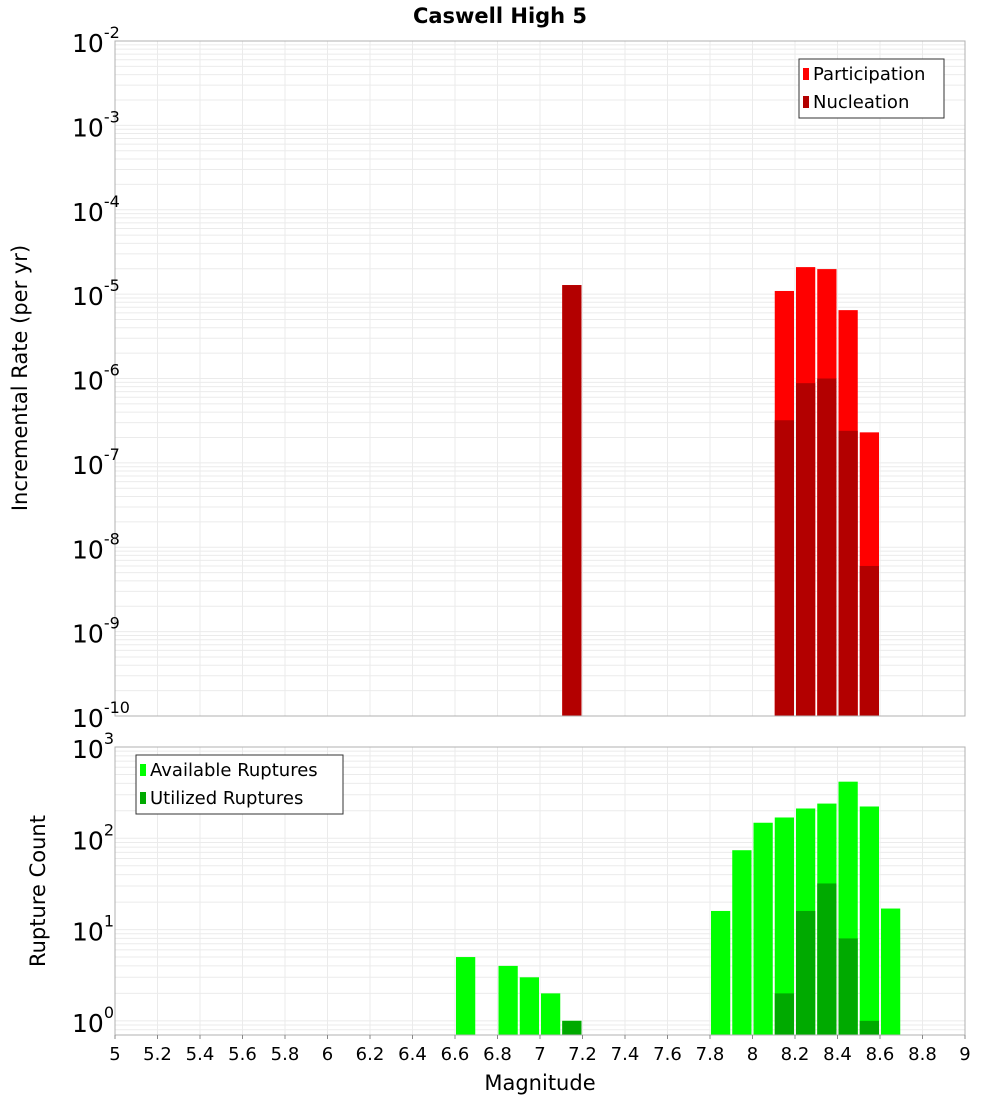 The width and height of the screenshot is (1000, 1100). Describe the element at coordinates (497, 1054) in the screenshot. I see `x-tick-label: 6.8` at that location.